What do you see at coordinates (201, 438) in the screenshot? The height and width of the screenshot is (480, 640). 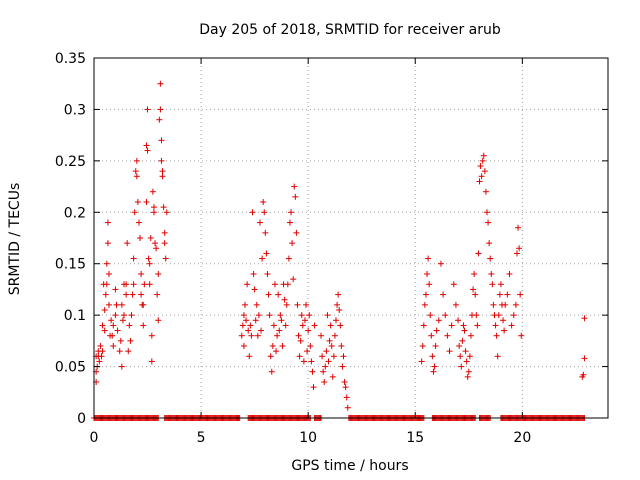 I see `x-tick-label: 5` at bounding box center [201, 438].